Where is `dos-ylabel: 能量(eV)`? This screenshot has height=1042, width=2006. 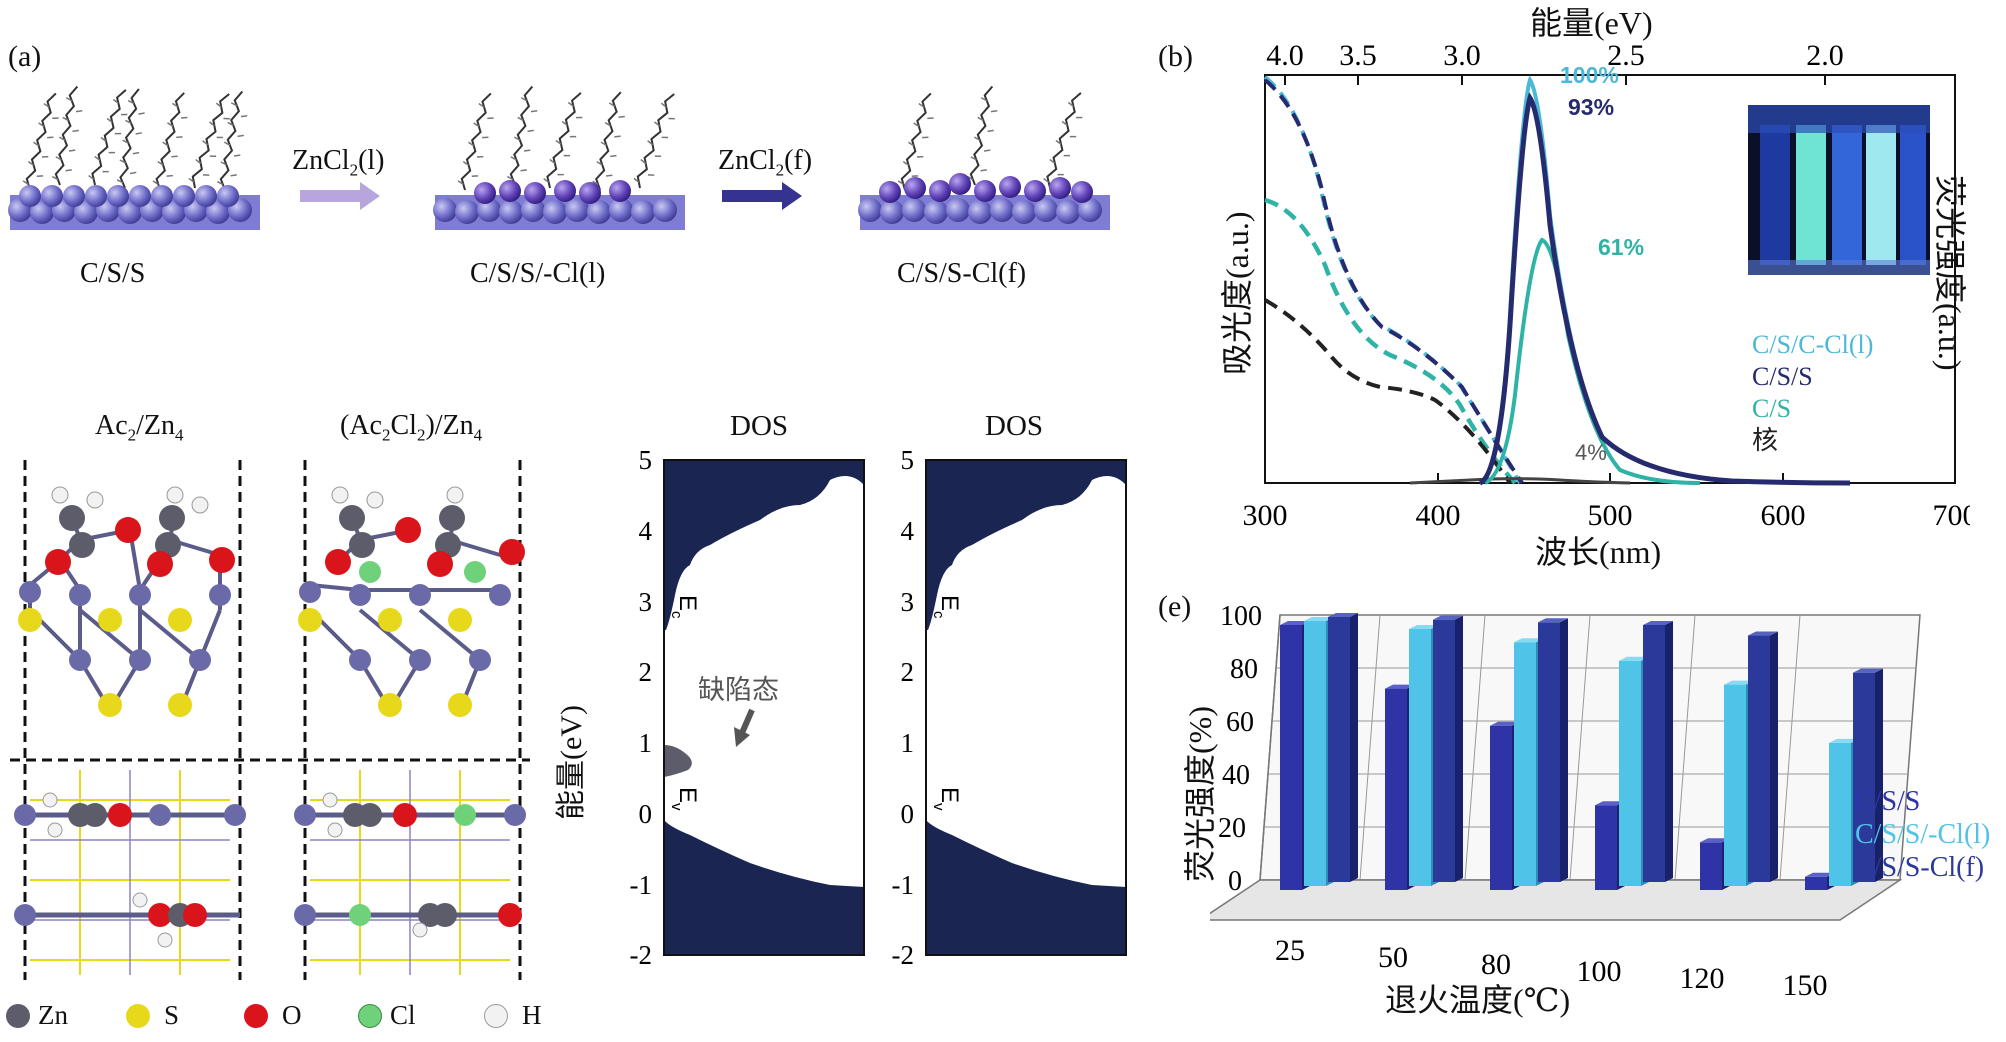 dos-ylabel: 能量(eV) is located at coordinates (571, 762).